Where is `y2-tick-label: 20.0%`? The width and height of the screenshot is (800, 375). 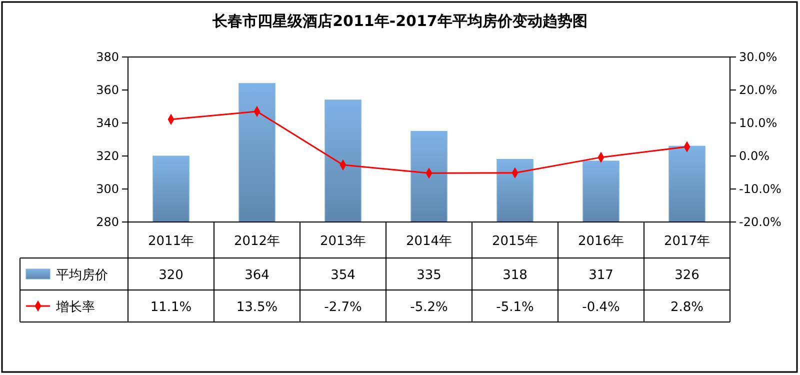
y2-tick-label: 20.0% is located at coordinates (758, 89).